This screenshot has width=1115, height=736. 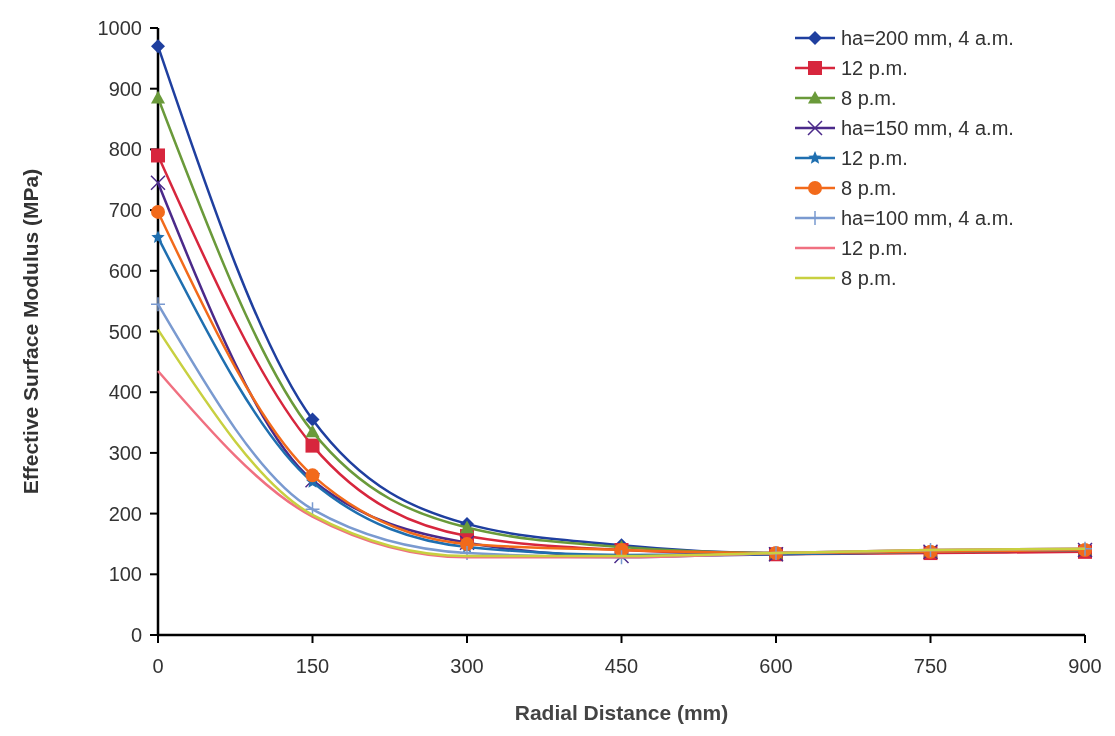 What do you see at coordinates (125, 210) in the screenshot?
I see `y-tick-label: 700` at bounding box center [125, 210].